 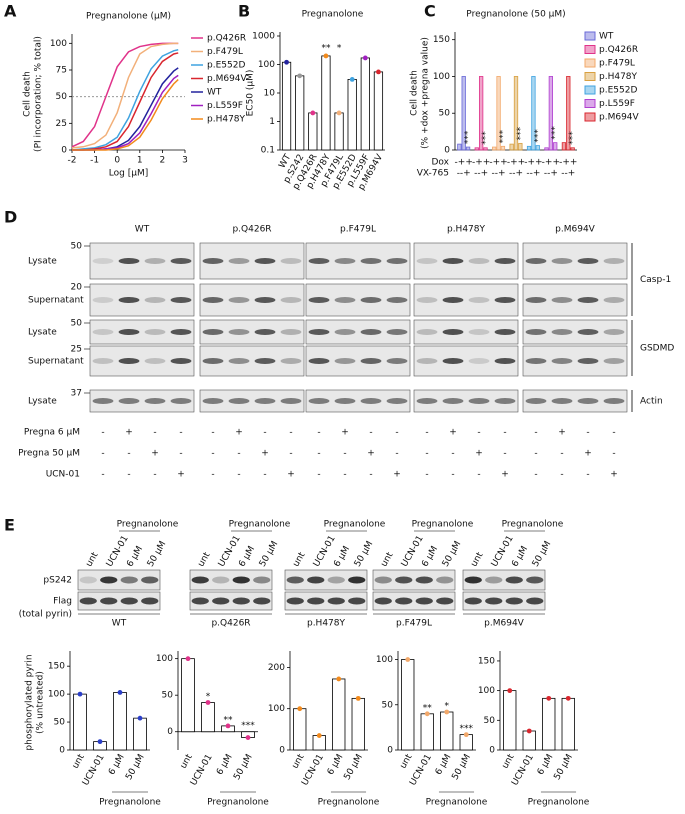 I want to click on y-axis-label: phosphorylated pyrin, so click(x=30, y=702).